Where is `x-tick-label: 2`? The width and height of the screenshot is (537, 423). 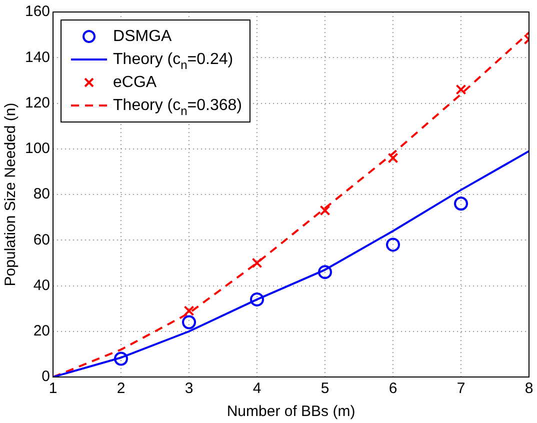 x-tick-label: 2 is located at coordinates (121, 389).